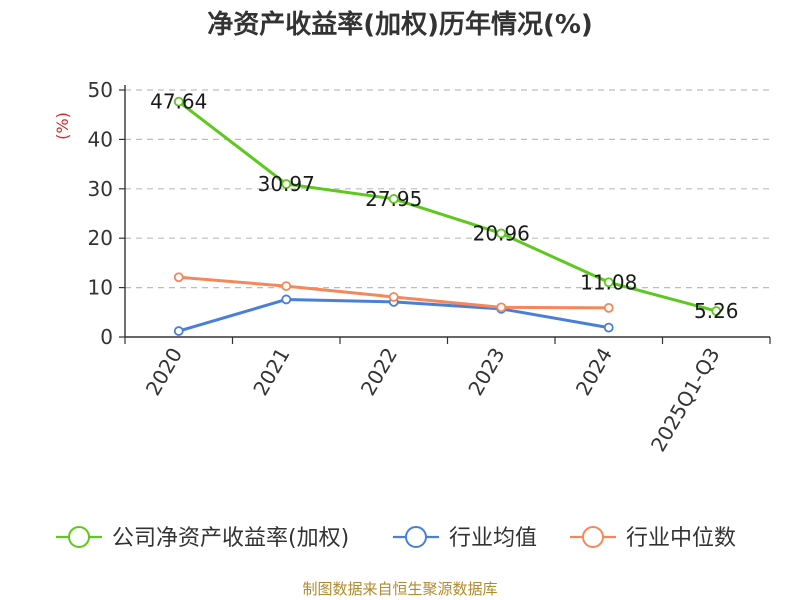 The height and width of the screenshot is (600, 800). I want to click on y-tick-label: 20, so click(100, 238).